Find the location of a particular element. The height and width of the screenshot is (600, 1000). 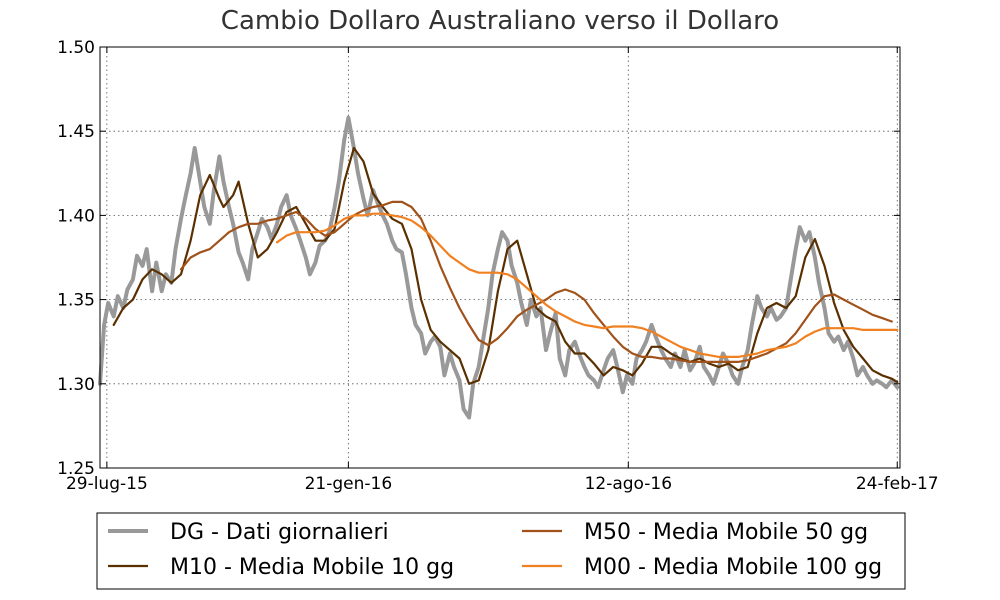

x-tick-label: 24-feb-17 is located at coordinates (897, 484).